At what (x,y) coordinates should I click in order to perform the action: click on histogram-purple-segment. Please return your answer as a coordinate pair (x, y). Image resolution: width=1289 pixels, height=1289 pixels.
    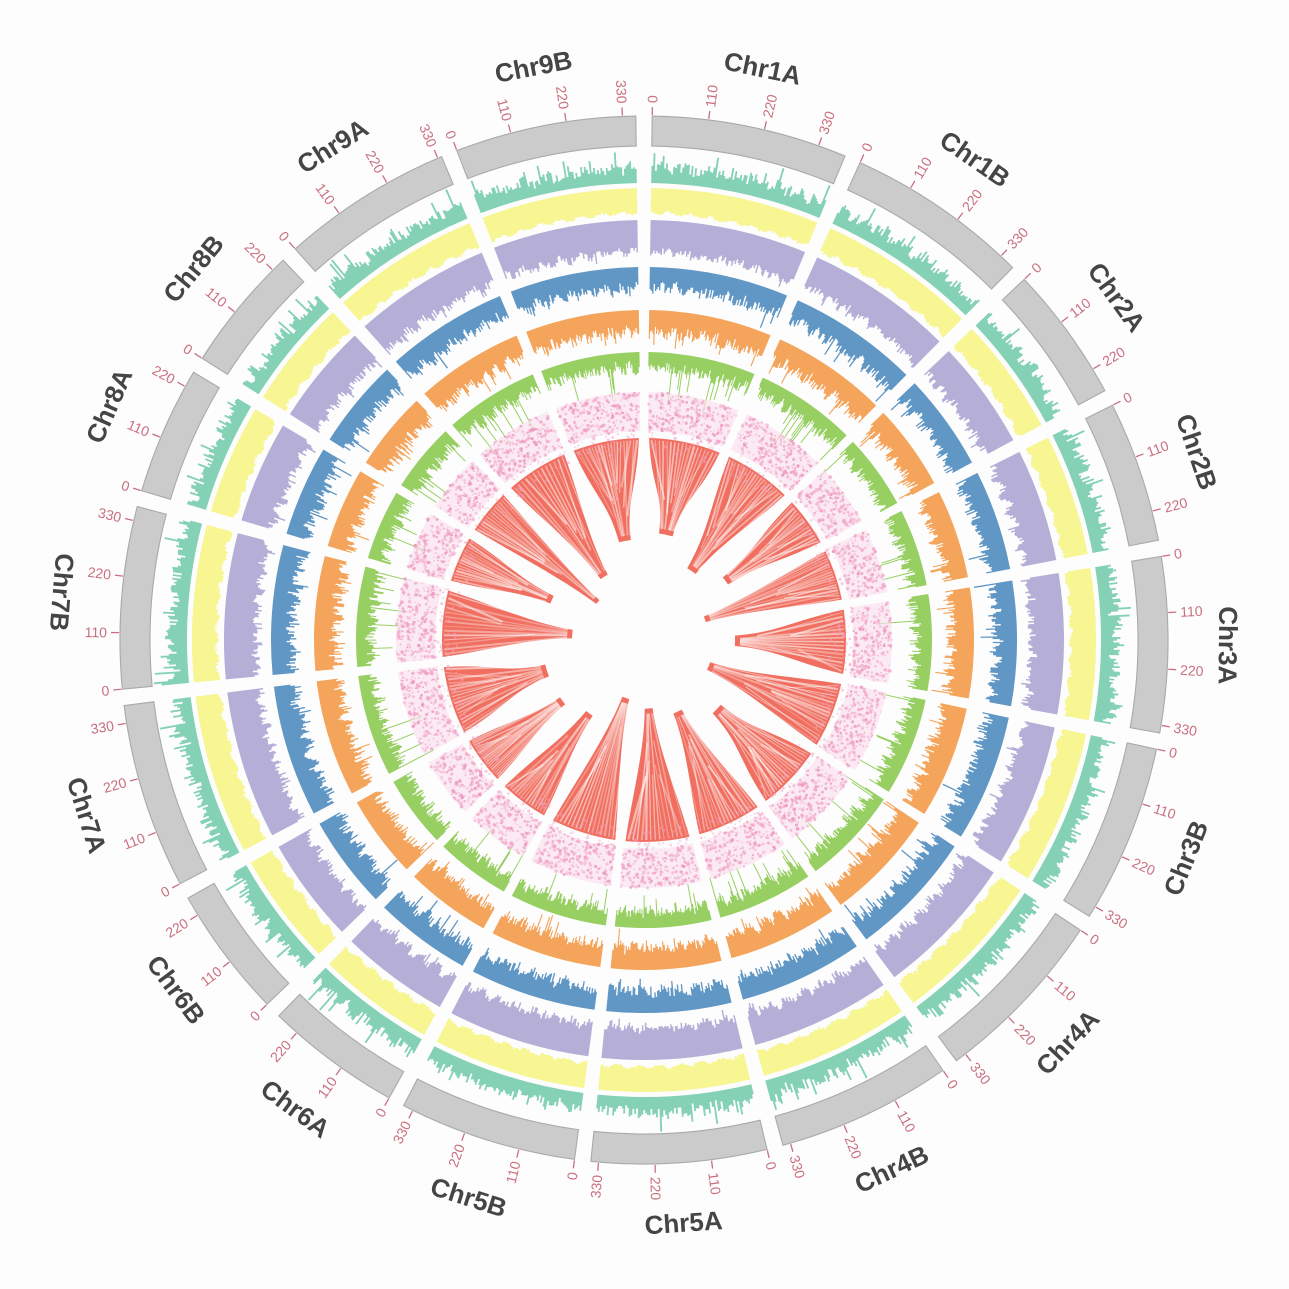
    Looking at the image, I should click on (429, 304).